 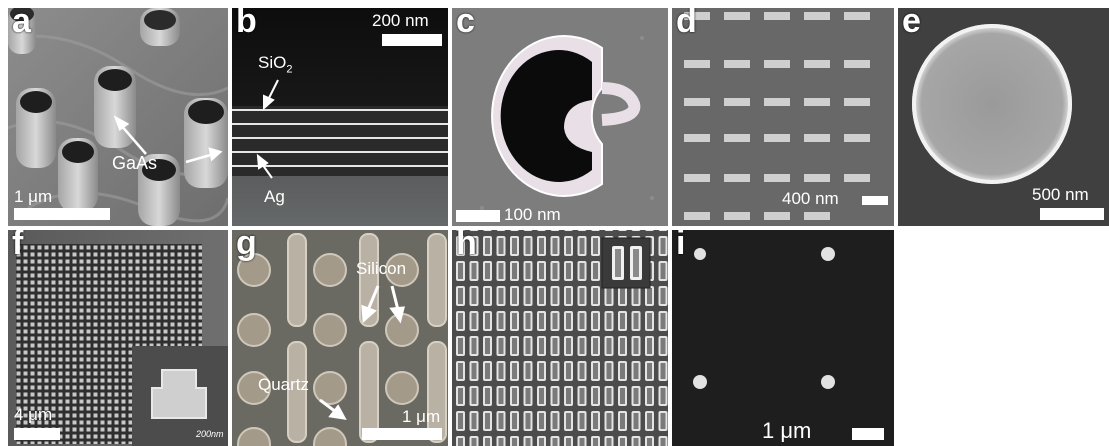 What do you see at coordinates (284, 384) in the screenshot?
I see `panel-g-annotation-quartz: Quartz` at bounding box center [284, 384].